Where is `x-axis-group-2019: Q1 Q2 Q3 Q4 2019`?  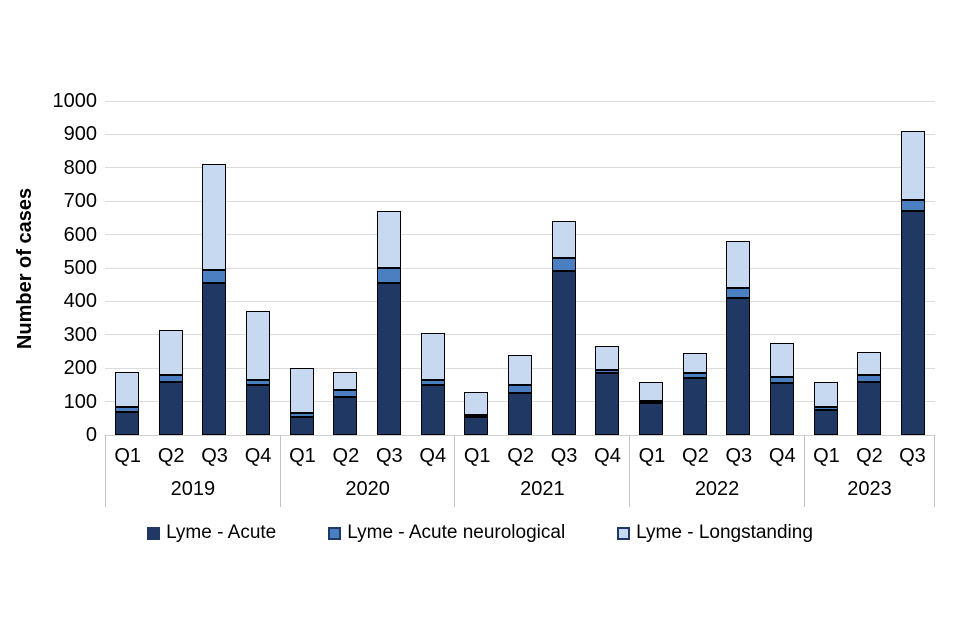
x-axis-group-2019: Q1 Q2 Q3 Q4 2019 is located at coordinates (192, 471).